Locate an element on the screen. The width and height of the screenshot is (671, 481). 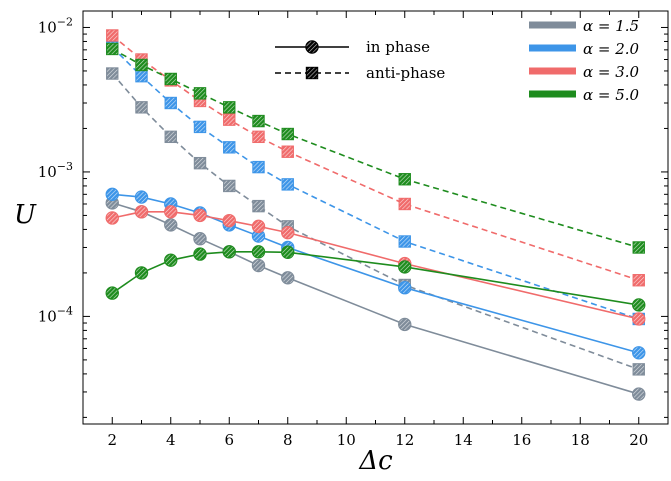
y-tick-label: 10⁻³ is located at coordinates (55, 170).